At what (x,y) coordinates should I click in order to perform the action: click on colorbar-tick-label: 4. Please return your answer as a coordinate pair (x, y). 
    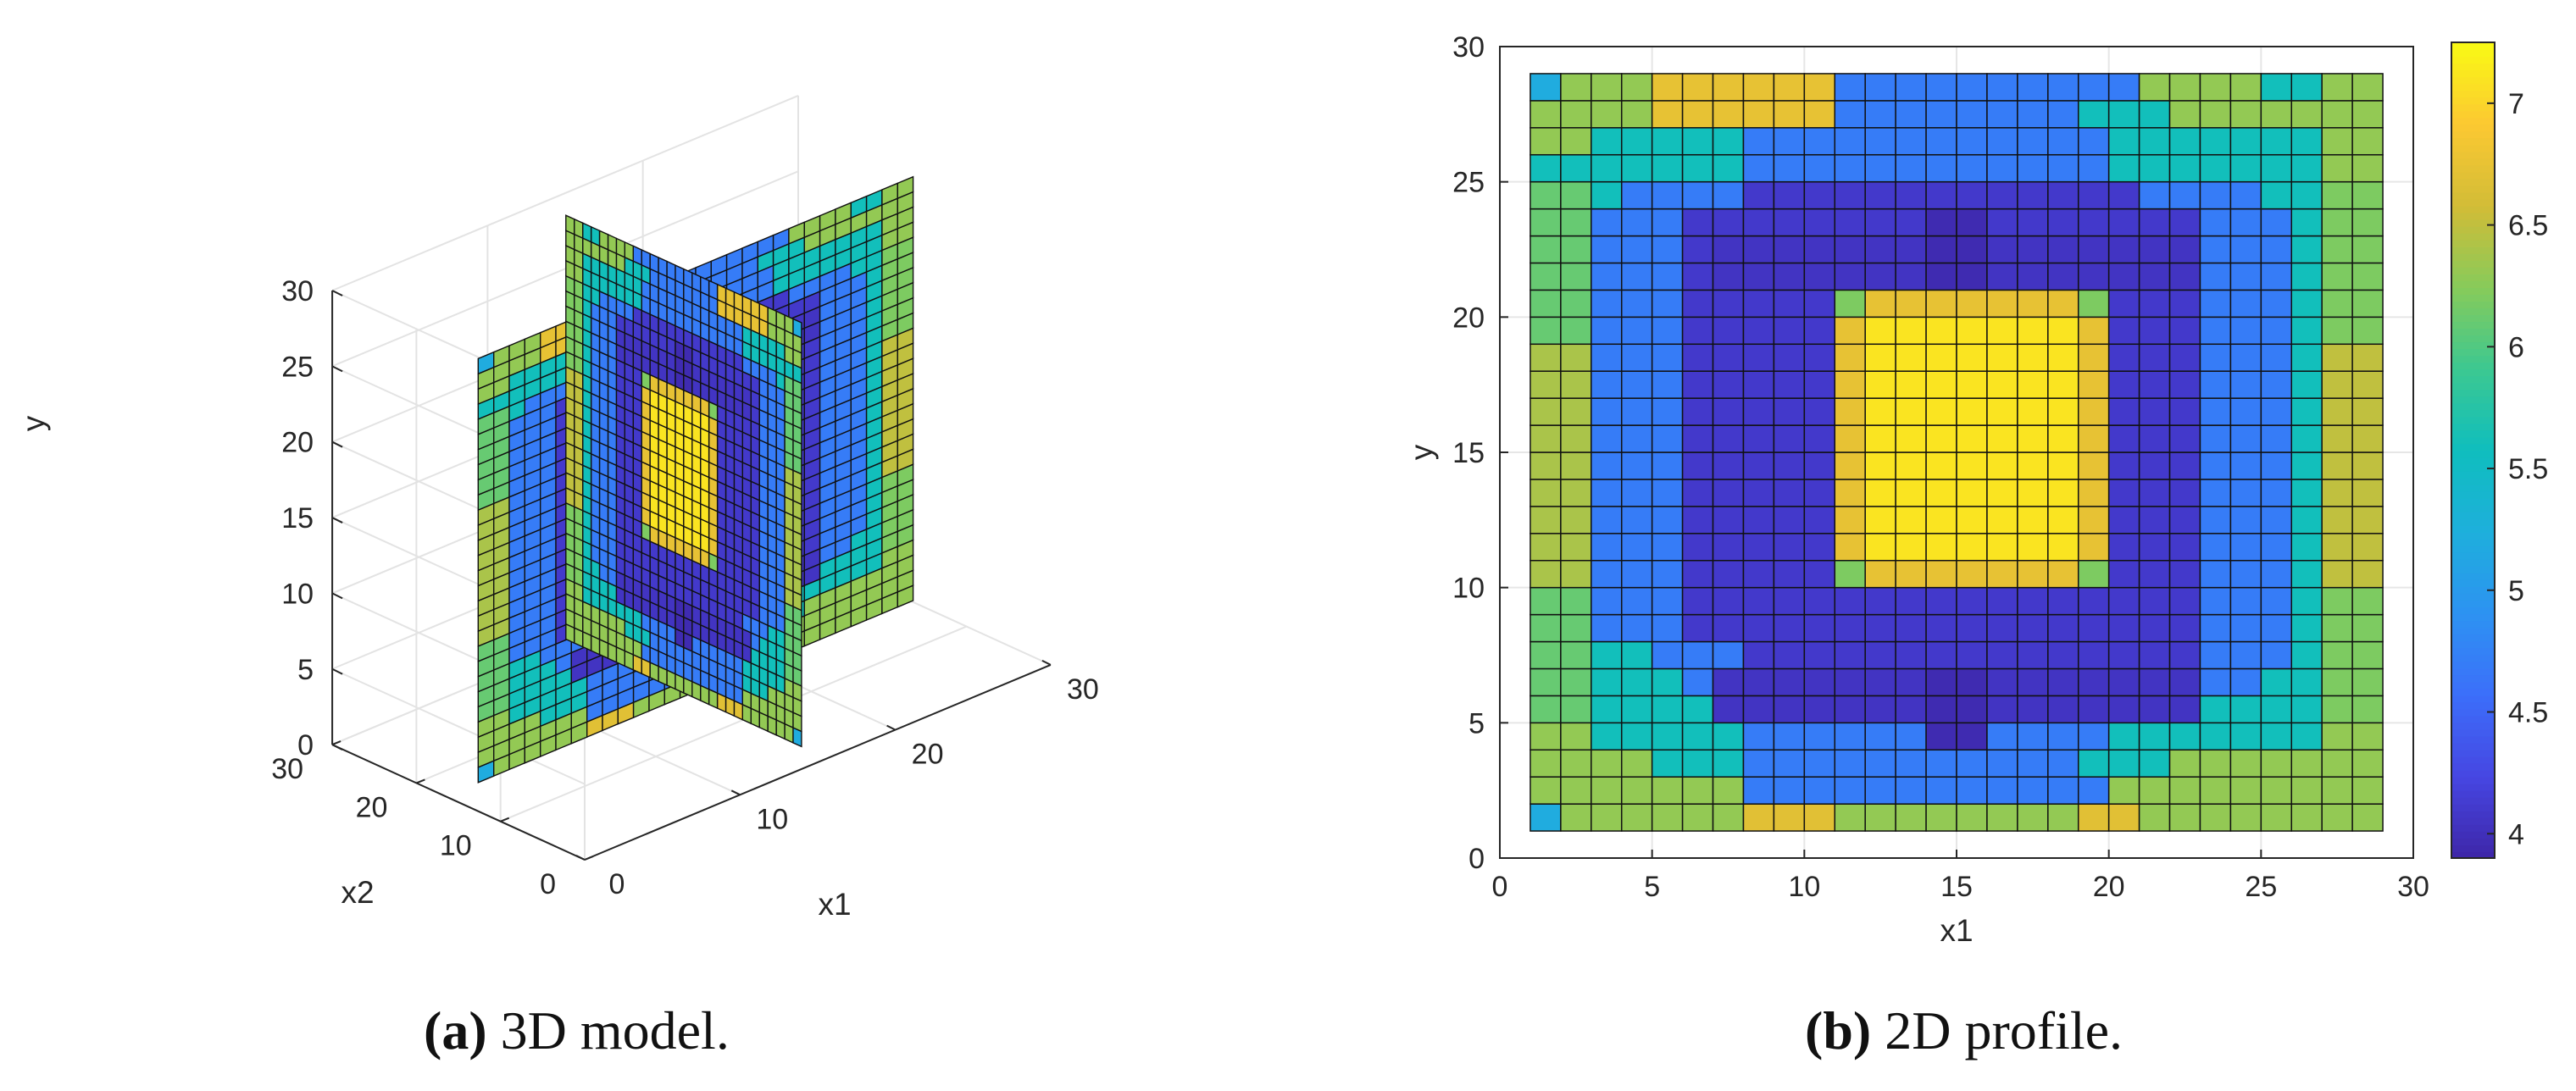
    Looking at the image, I should click on (2516, 834).